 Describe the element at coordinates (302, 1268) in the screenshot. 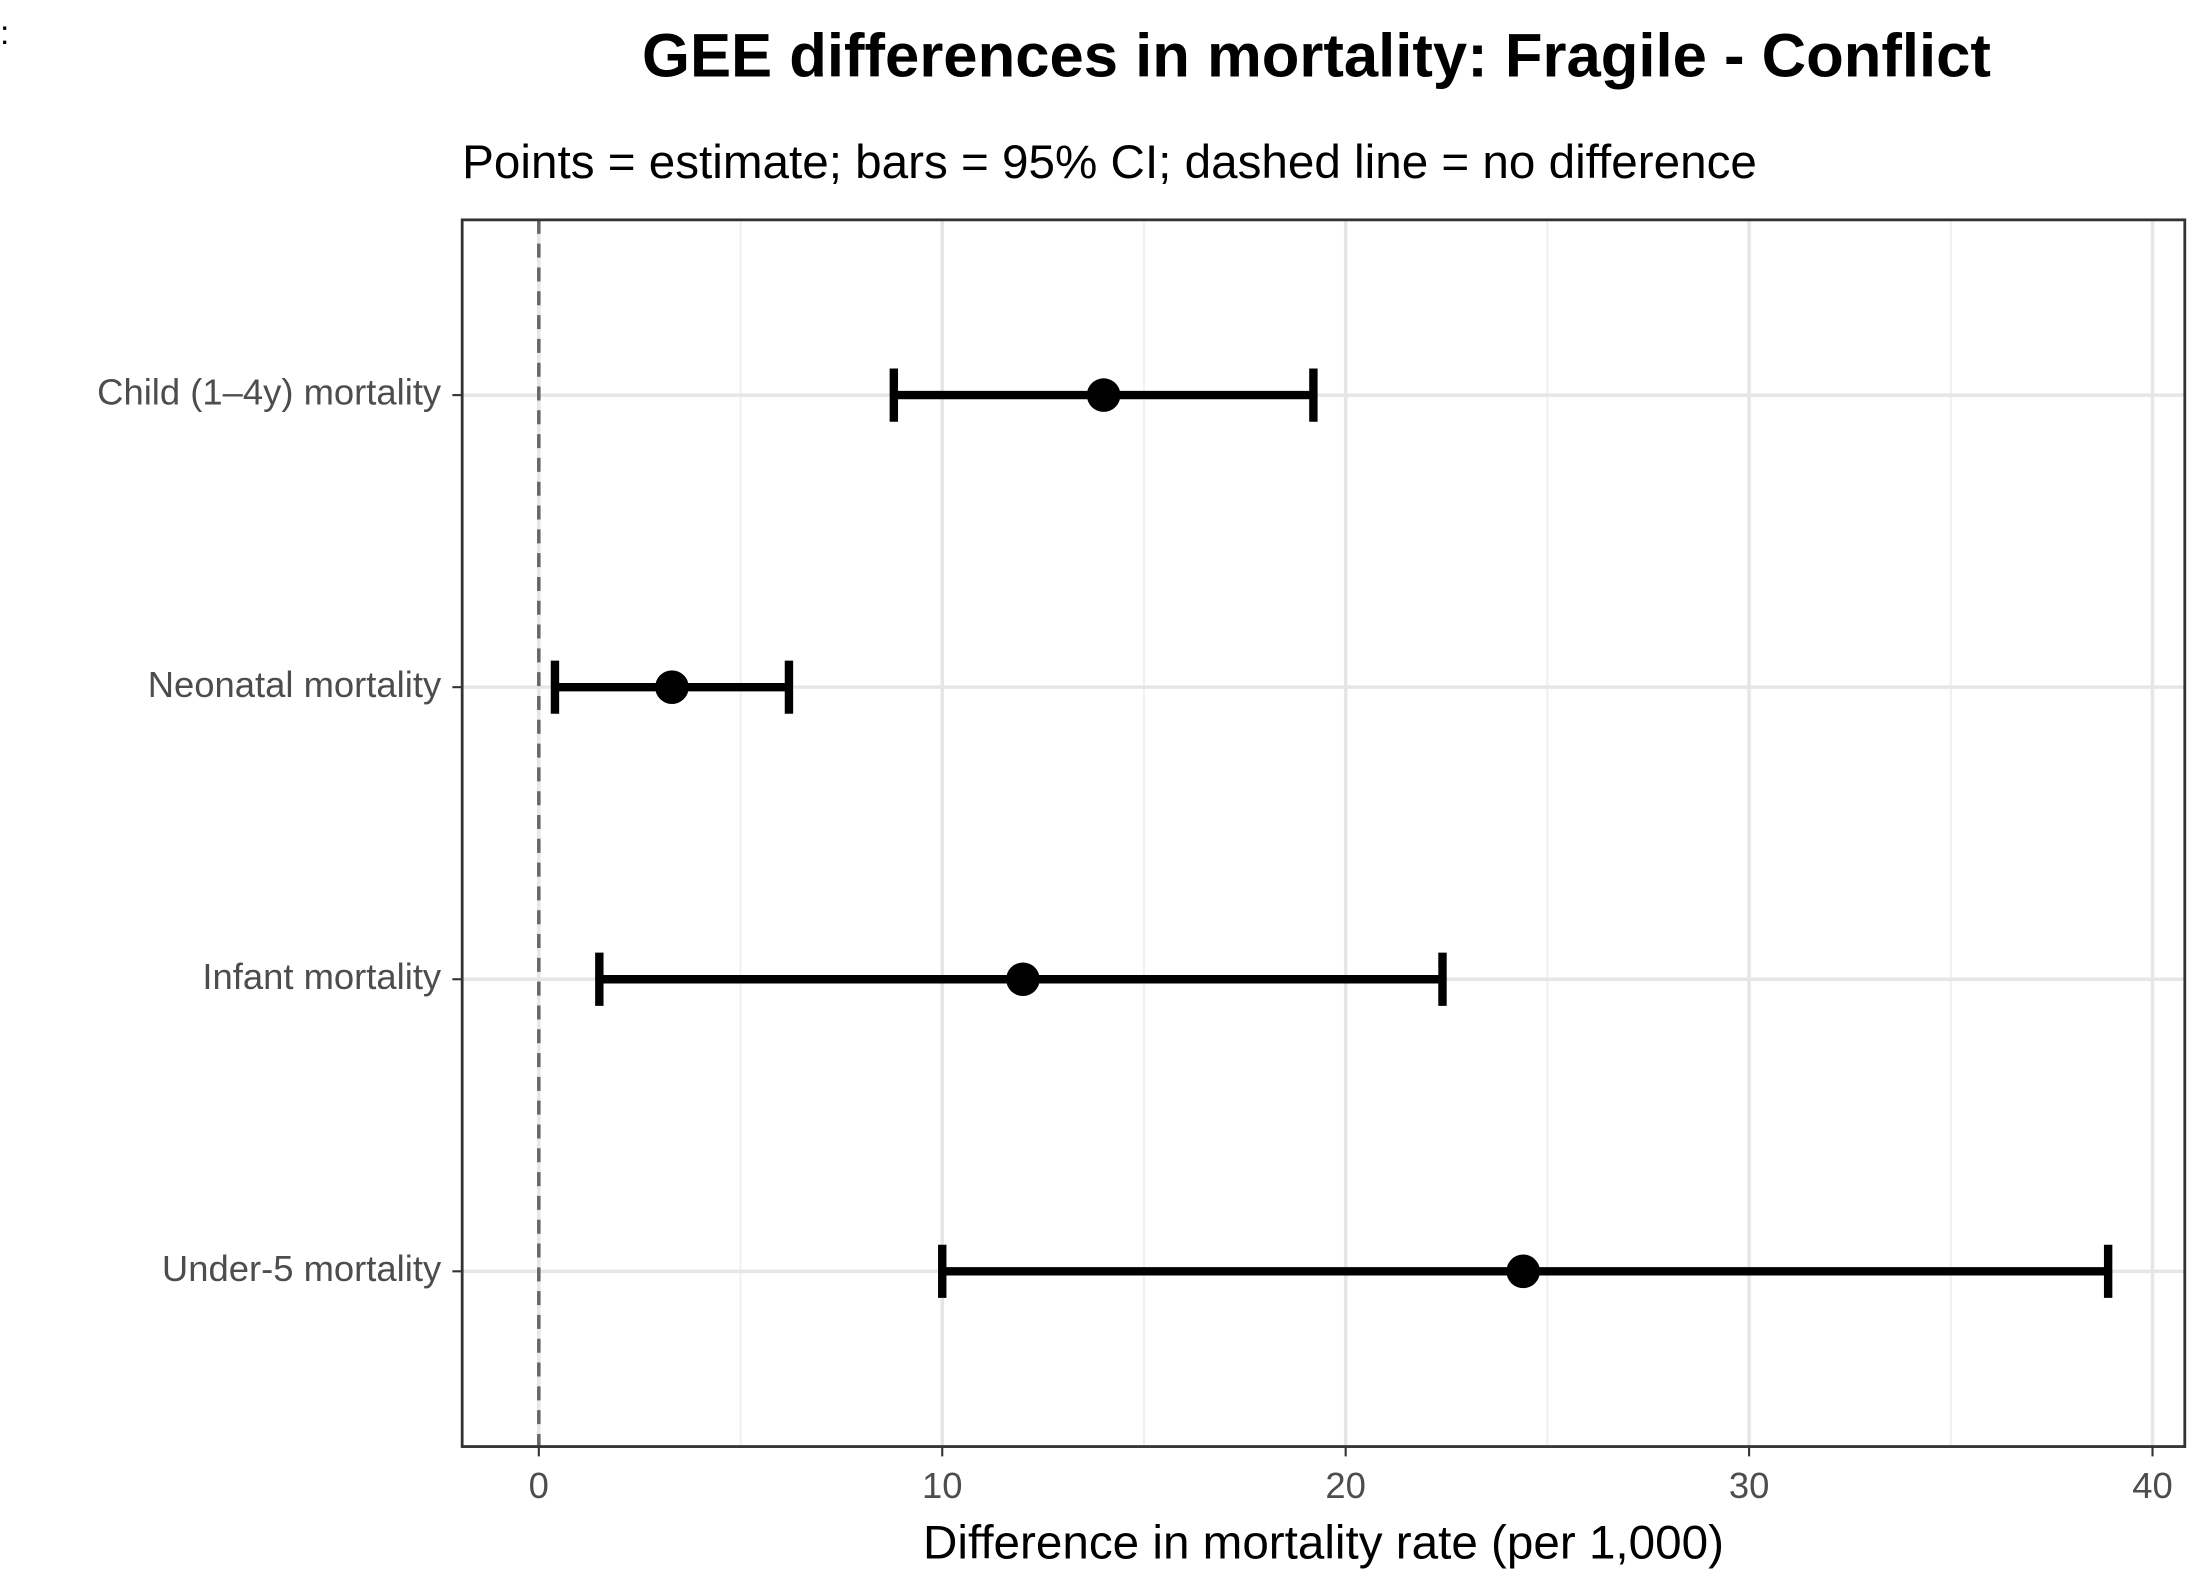

I see `y-tick-label: Under-5 mortality` at that location.